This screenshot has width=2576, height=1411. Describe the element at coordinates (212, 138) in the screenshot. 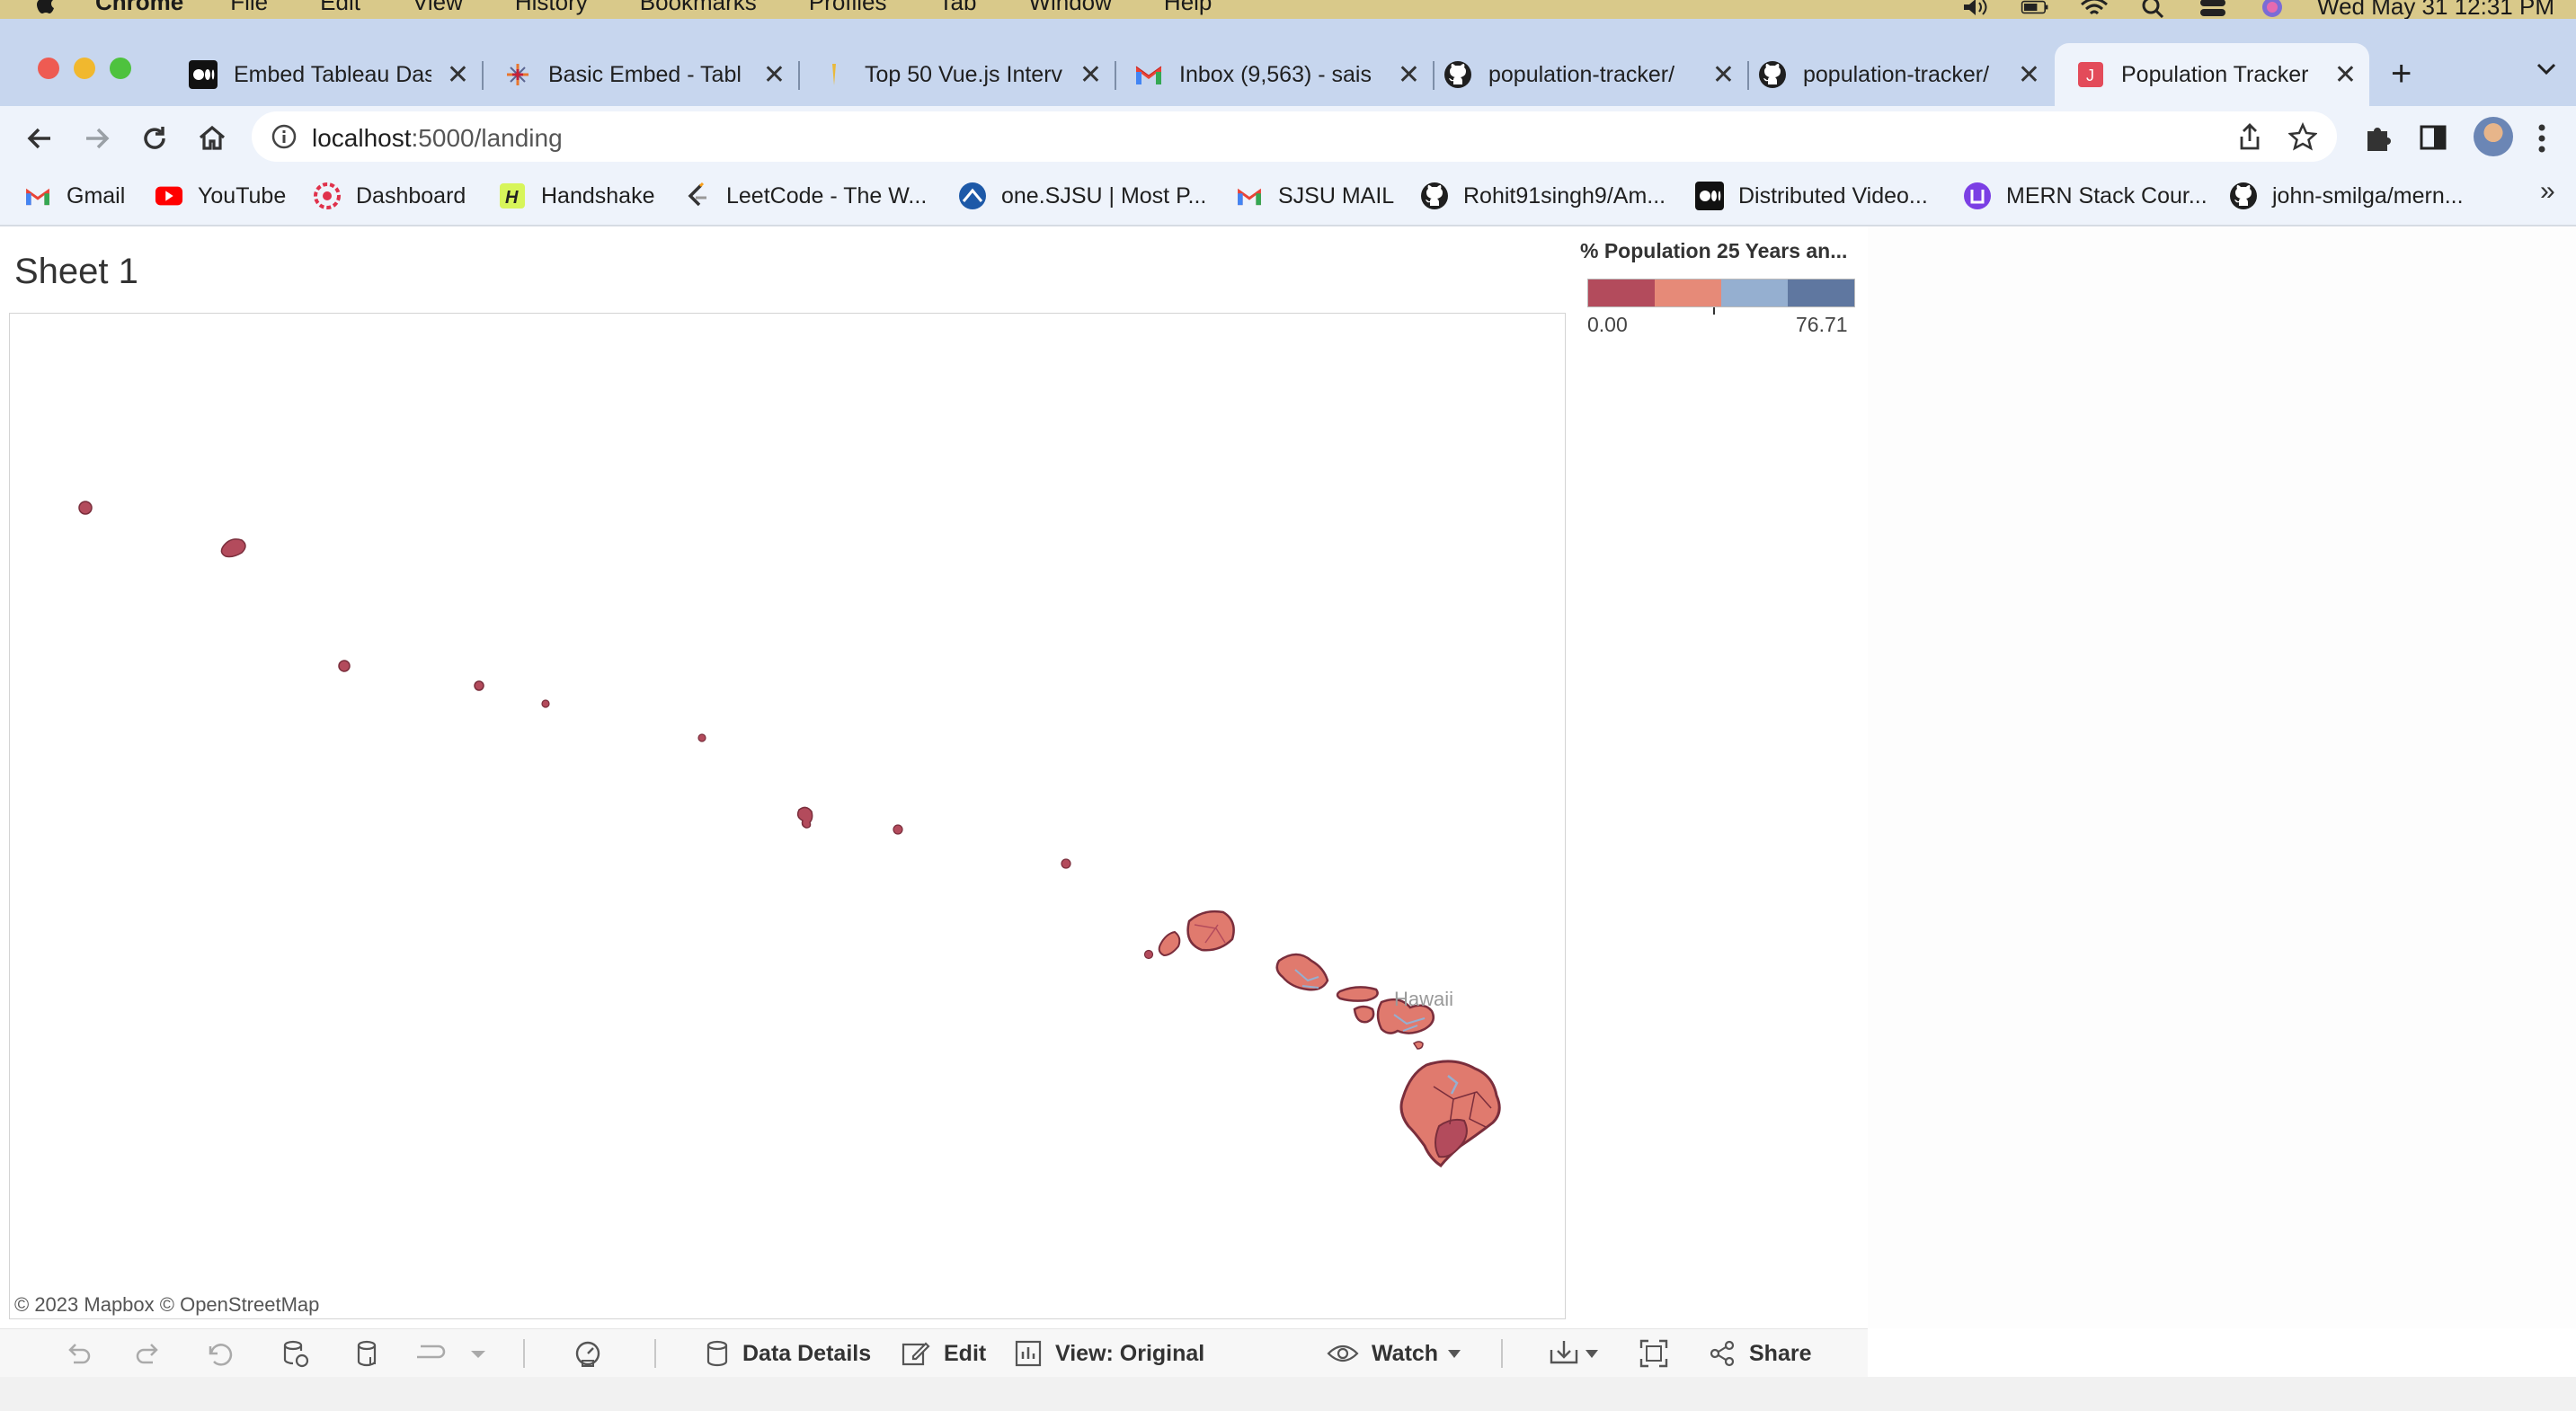

I see `home-icon` at that location.